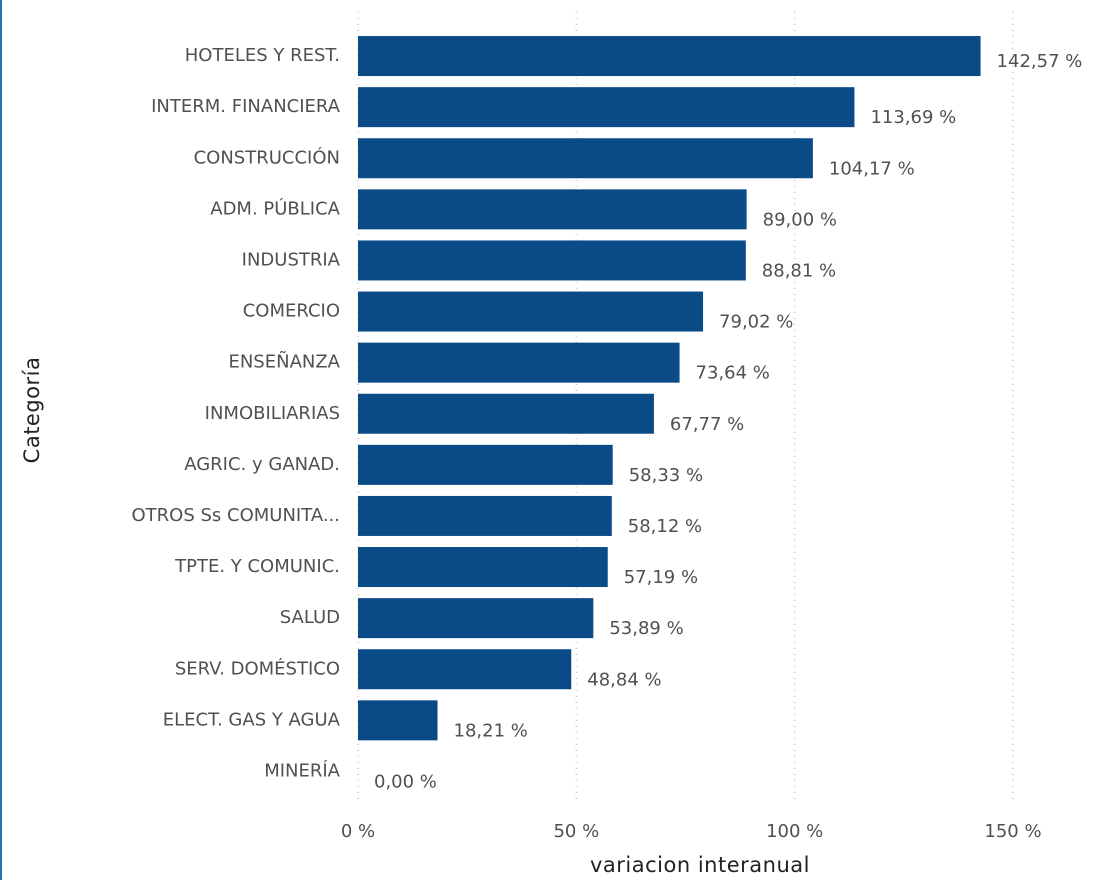 The height and width of the screenshot is (880, 1096). Describe the element at coordinates (246, 106) in the screenshot. I see `y-tick-label: INTERM. FINANCIERA` at that location.